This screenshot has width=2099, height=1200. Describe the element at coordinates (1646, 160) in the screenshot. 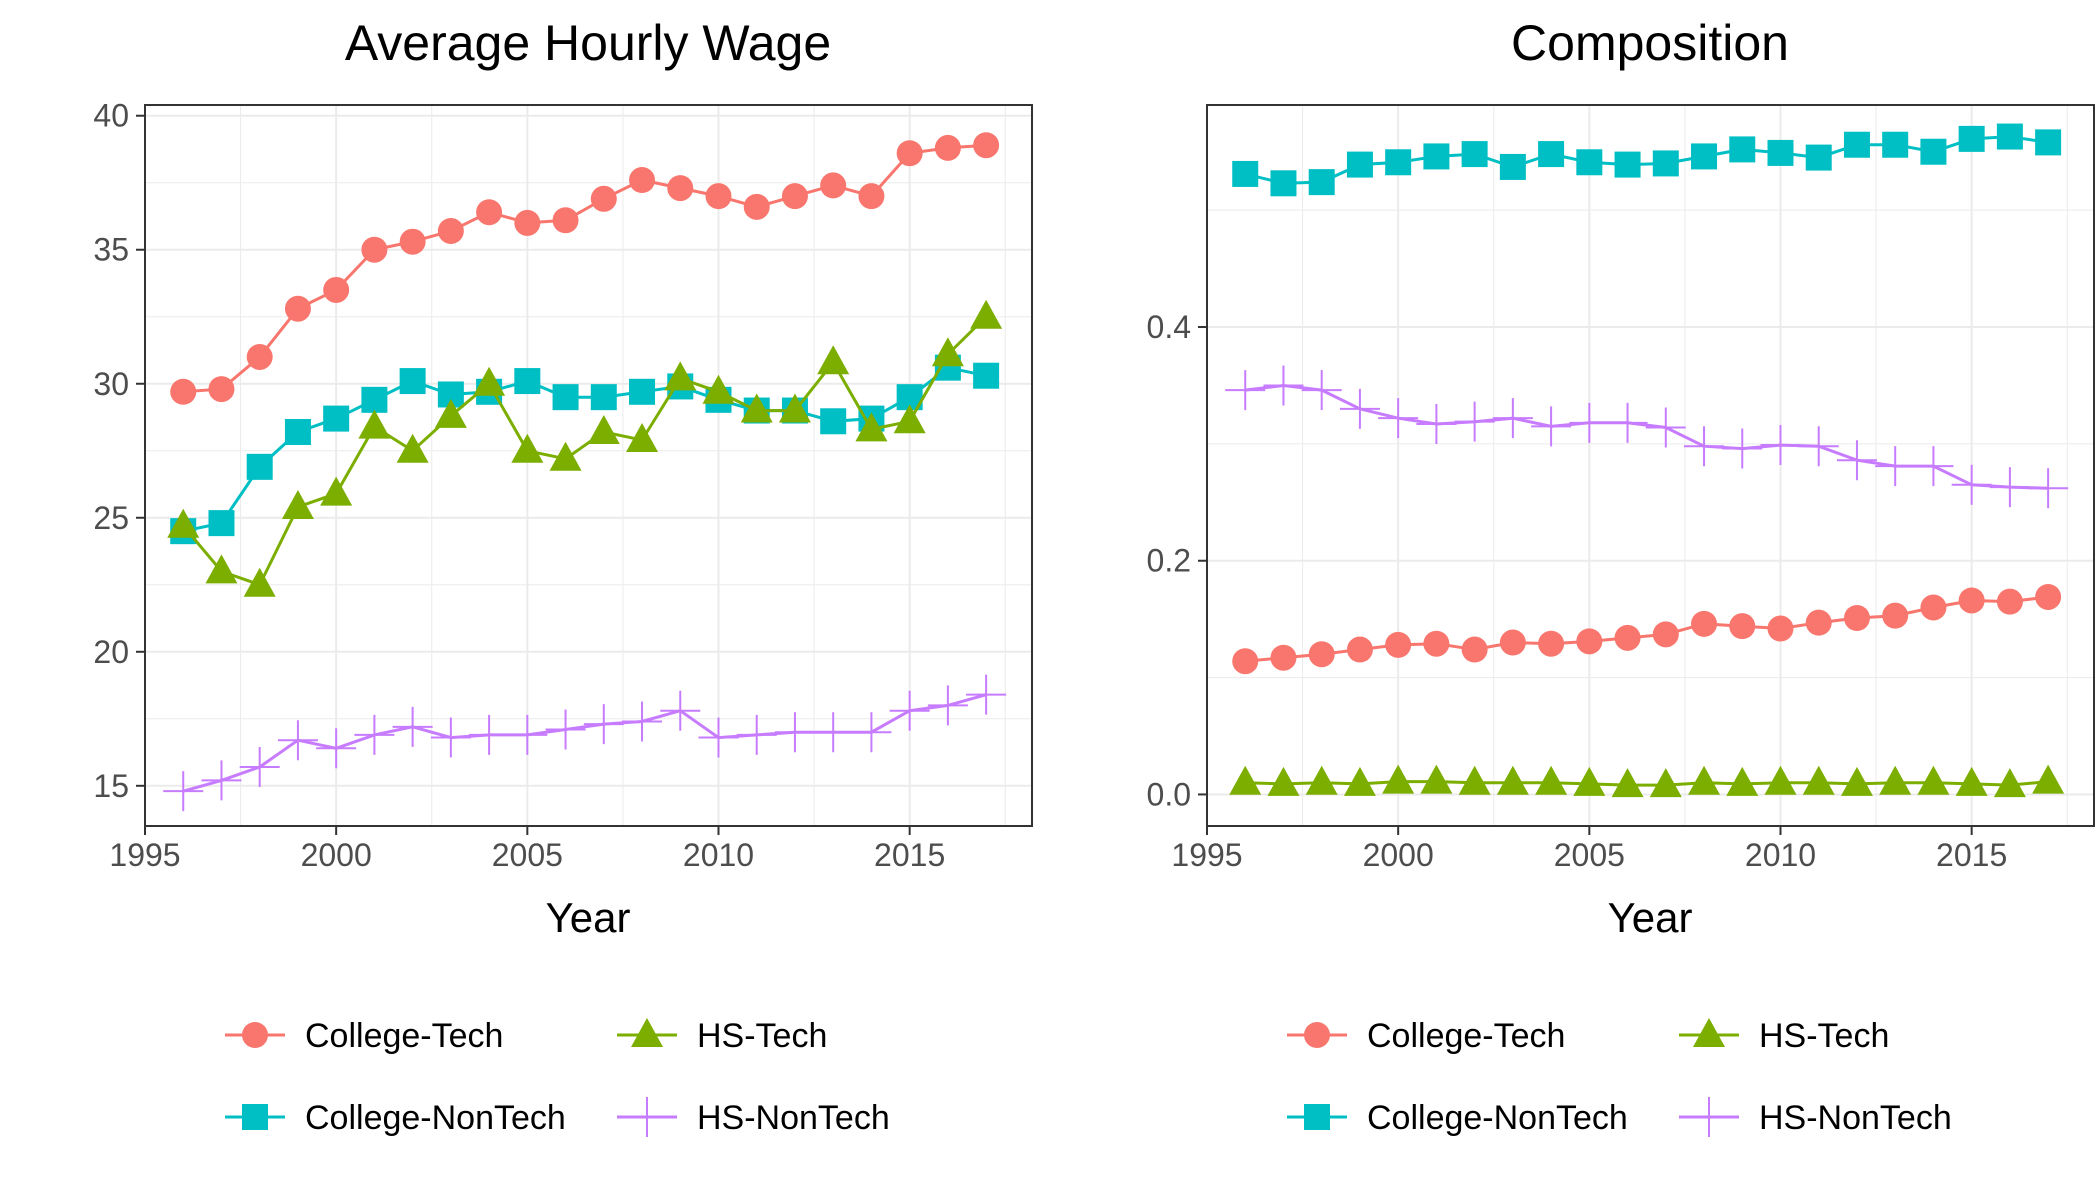

I see `series-line` at that location.